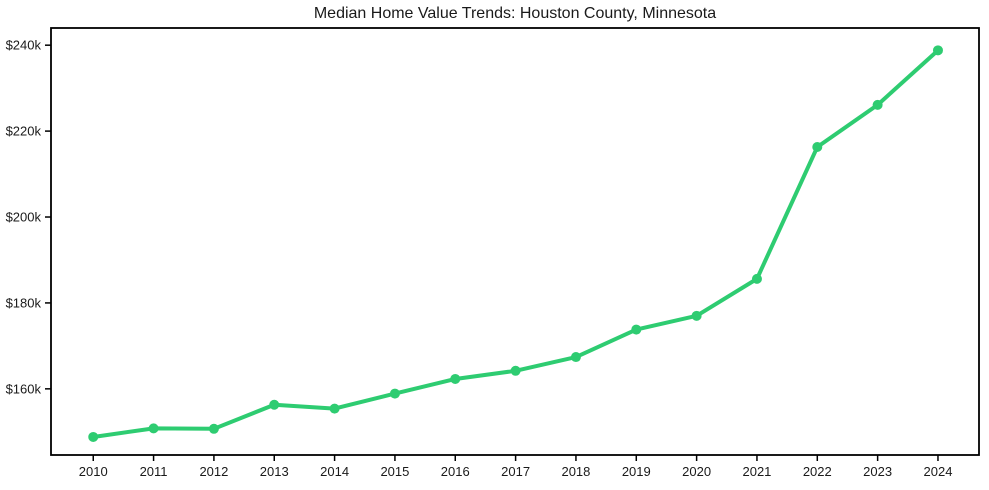 The height and width of the screenshot is (490, 989). Describe the element at coordinates (24, 388) in the screenshot. I see `y-tick-label: $160k` at that location.